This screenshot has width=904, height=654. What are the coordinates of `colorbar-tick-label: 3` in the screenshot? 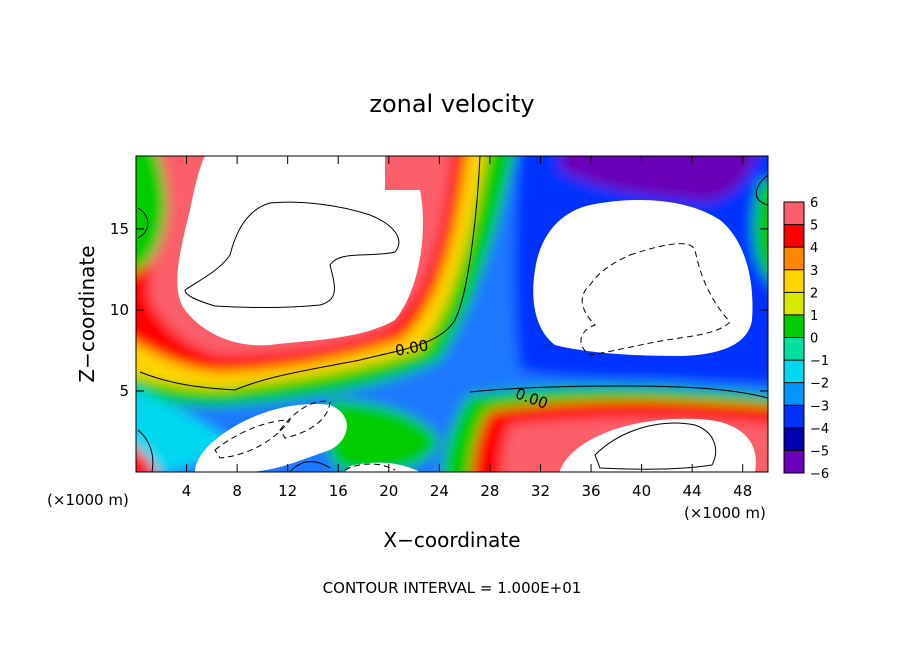 It's located at (814, 271).